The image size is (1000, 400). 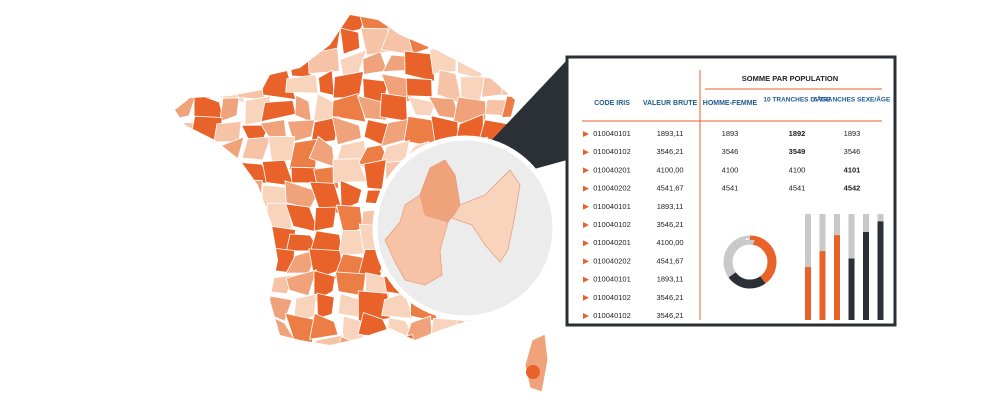 What do you see at coordinates (750, 262) in the screenshot?
I see `donut-segment` at bounding box center [750, 262].